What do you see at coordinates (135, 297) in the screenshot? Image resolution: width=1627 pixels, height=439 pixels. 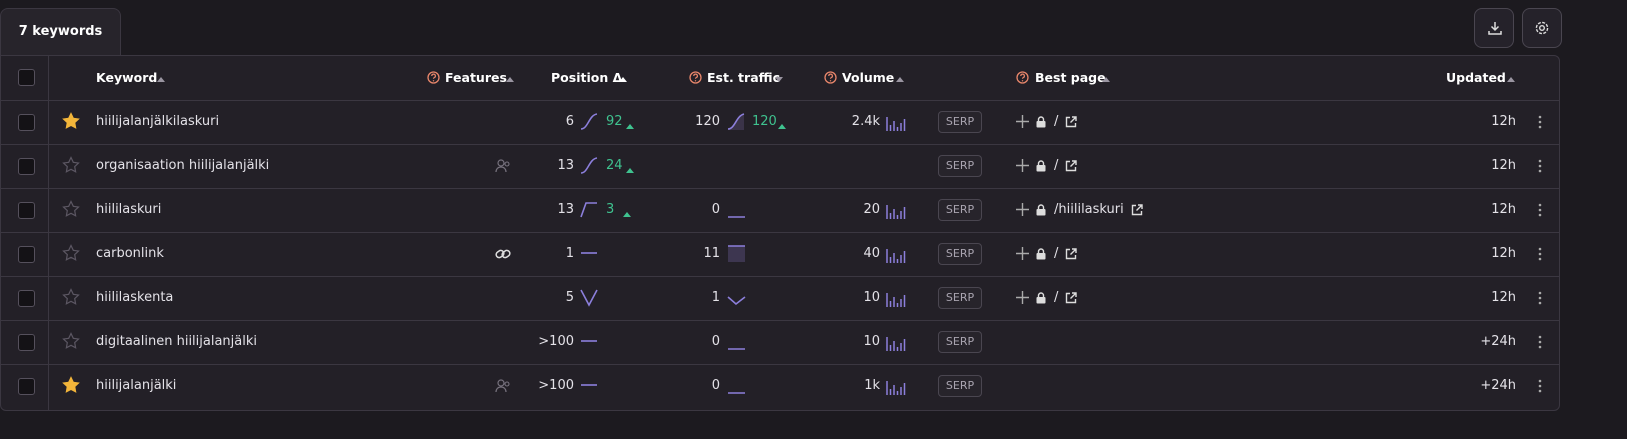 I see `keyword: hiililaskenta` at bounding box center [135, 297].